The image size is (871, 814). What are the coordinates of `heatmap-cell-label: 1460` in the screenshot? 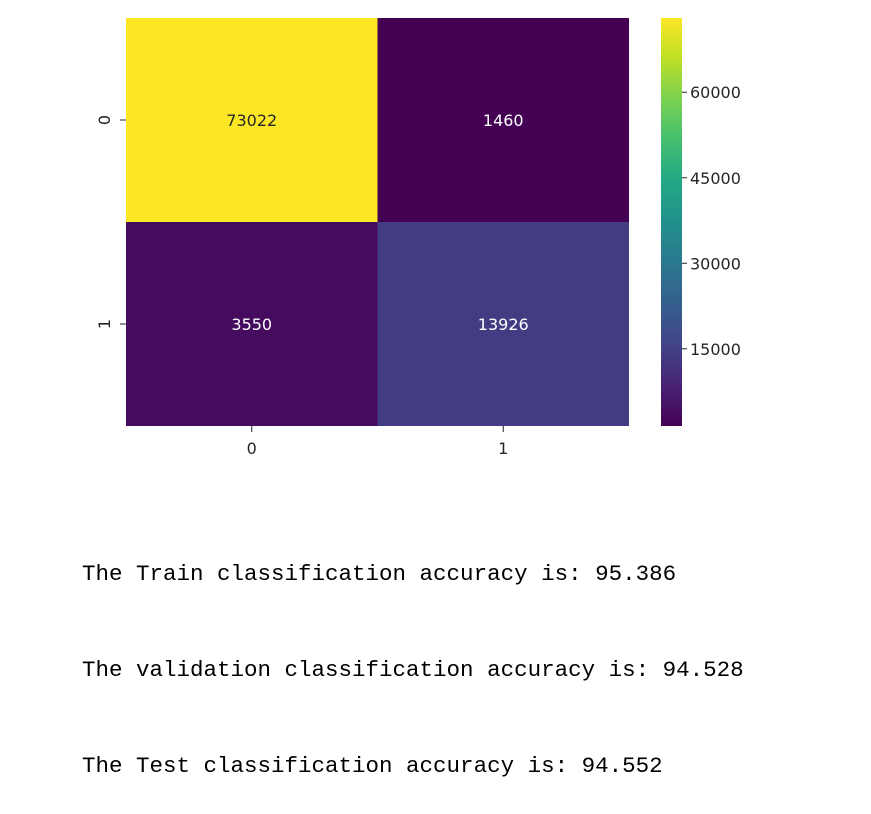 It's located at (503, 120).